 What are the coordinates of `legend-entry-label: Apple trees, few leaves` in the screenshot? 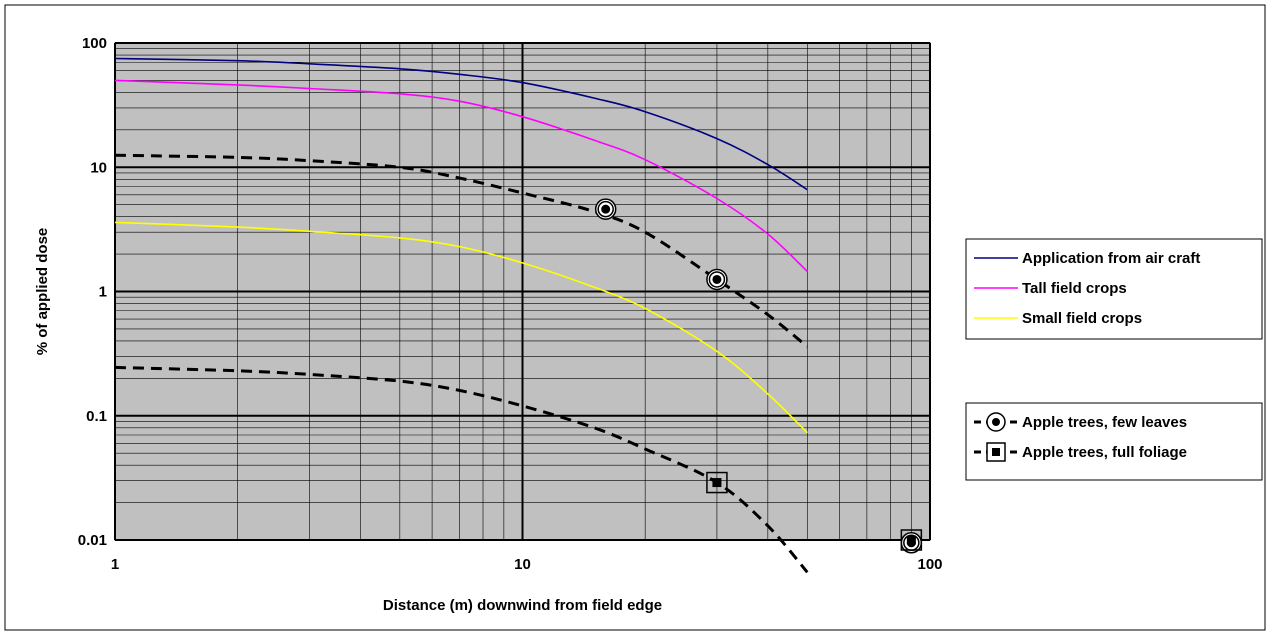 It's located at (1104, 422).